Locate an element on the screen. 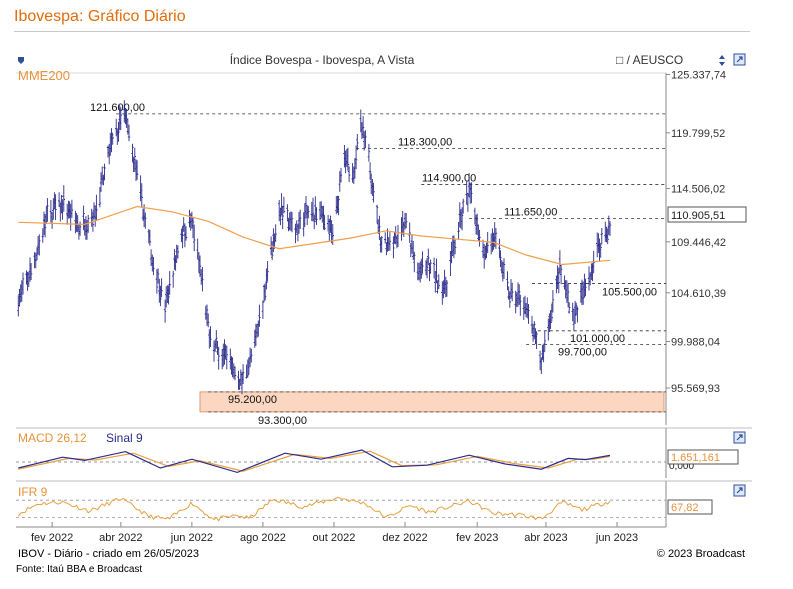 Image resolution: width=793 pixels, height=589 pixels. footer-copyright: © 2023 Broadcast is located at coordinates (701, 554).